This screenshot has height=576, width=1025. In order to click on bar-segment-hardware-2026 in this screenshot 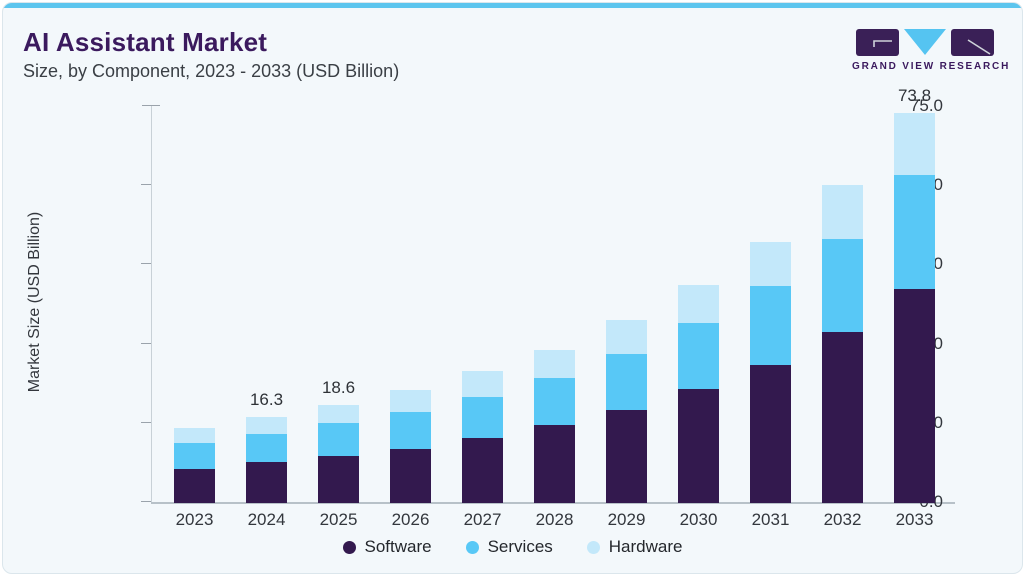, I will do `click(410, 401)`.